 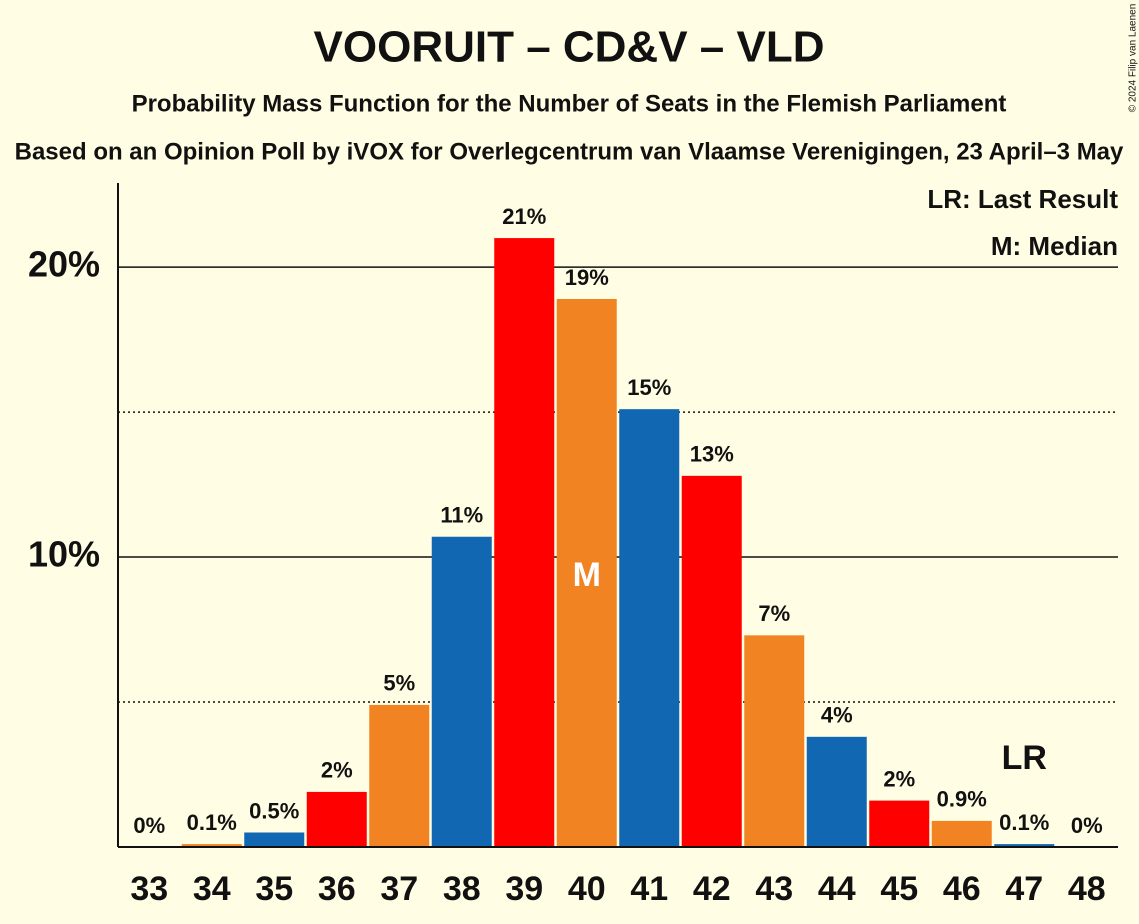 What do you see at coordinates (462, 889) in the screenshot?
I see `x-tick-label: 38` at bounding box center [462, 889].